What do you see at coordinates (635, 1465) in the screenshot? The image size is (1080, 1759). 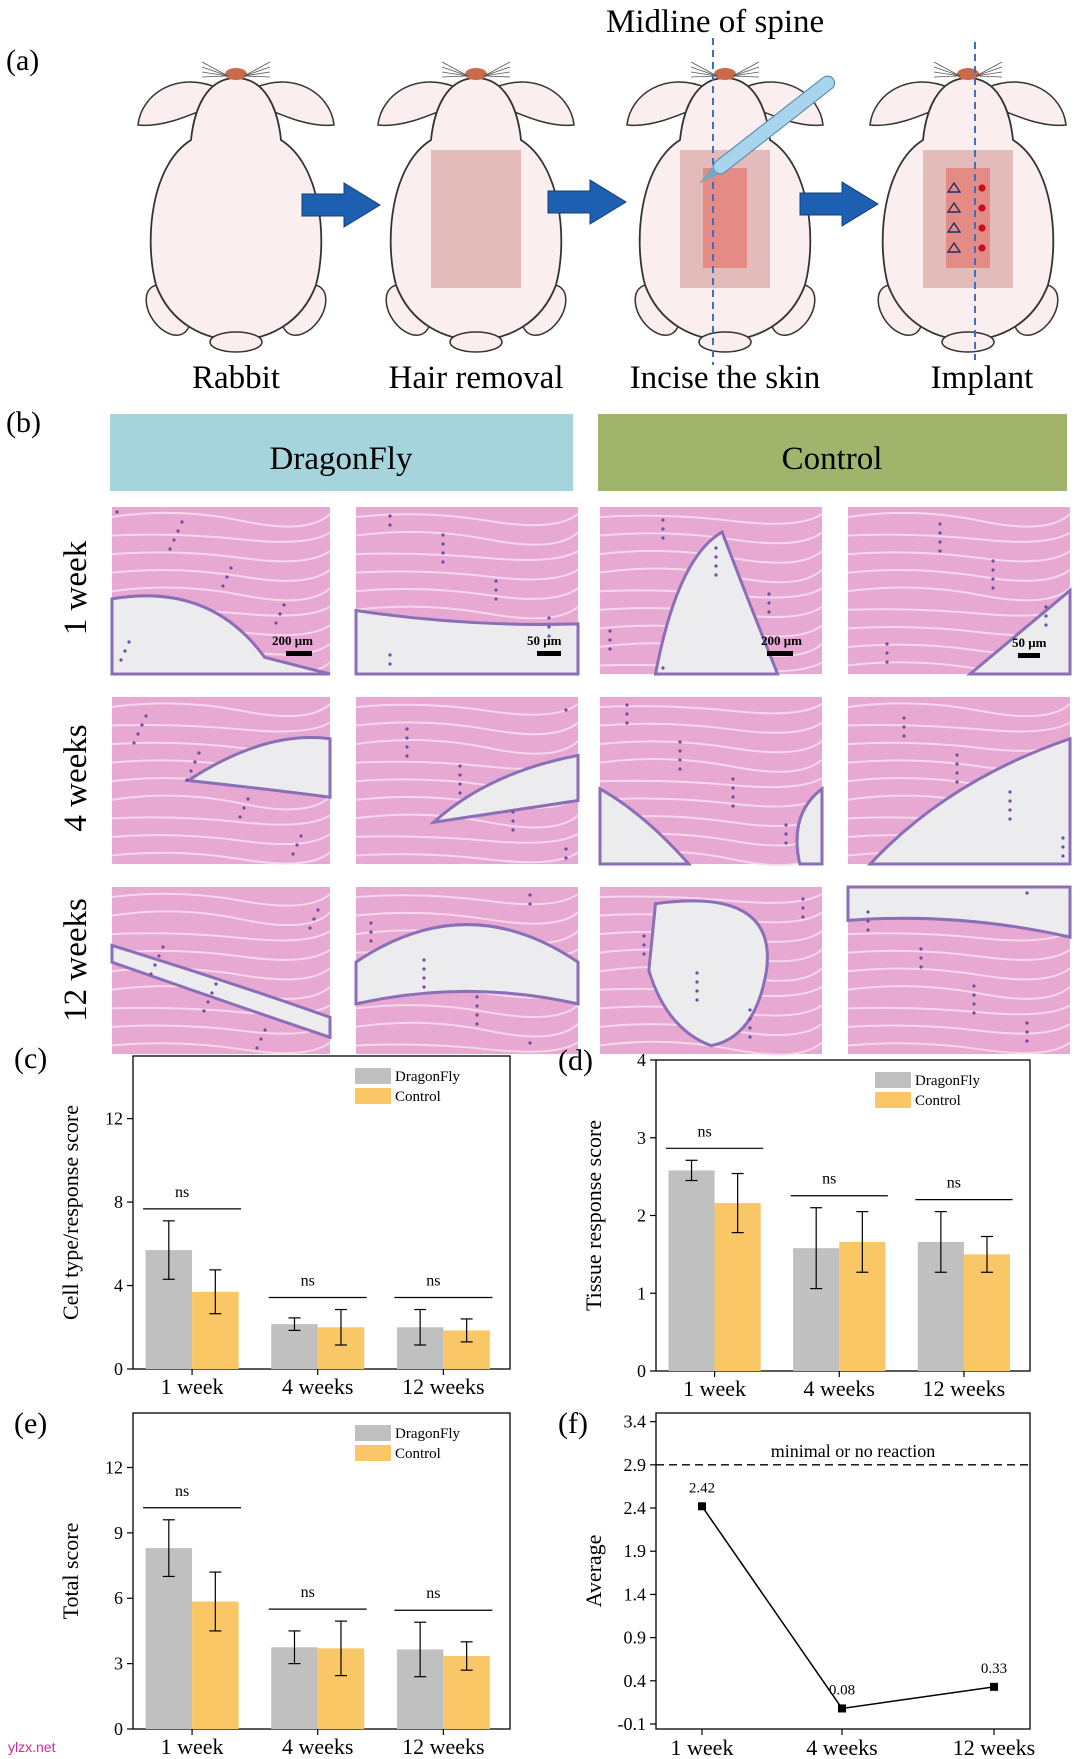 I see `y-tick-label: 2.9` at bounding box center [635, 1465].